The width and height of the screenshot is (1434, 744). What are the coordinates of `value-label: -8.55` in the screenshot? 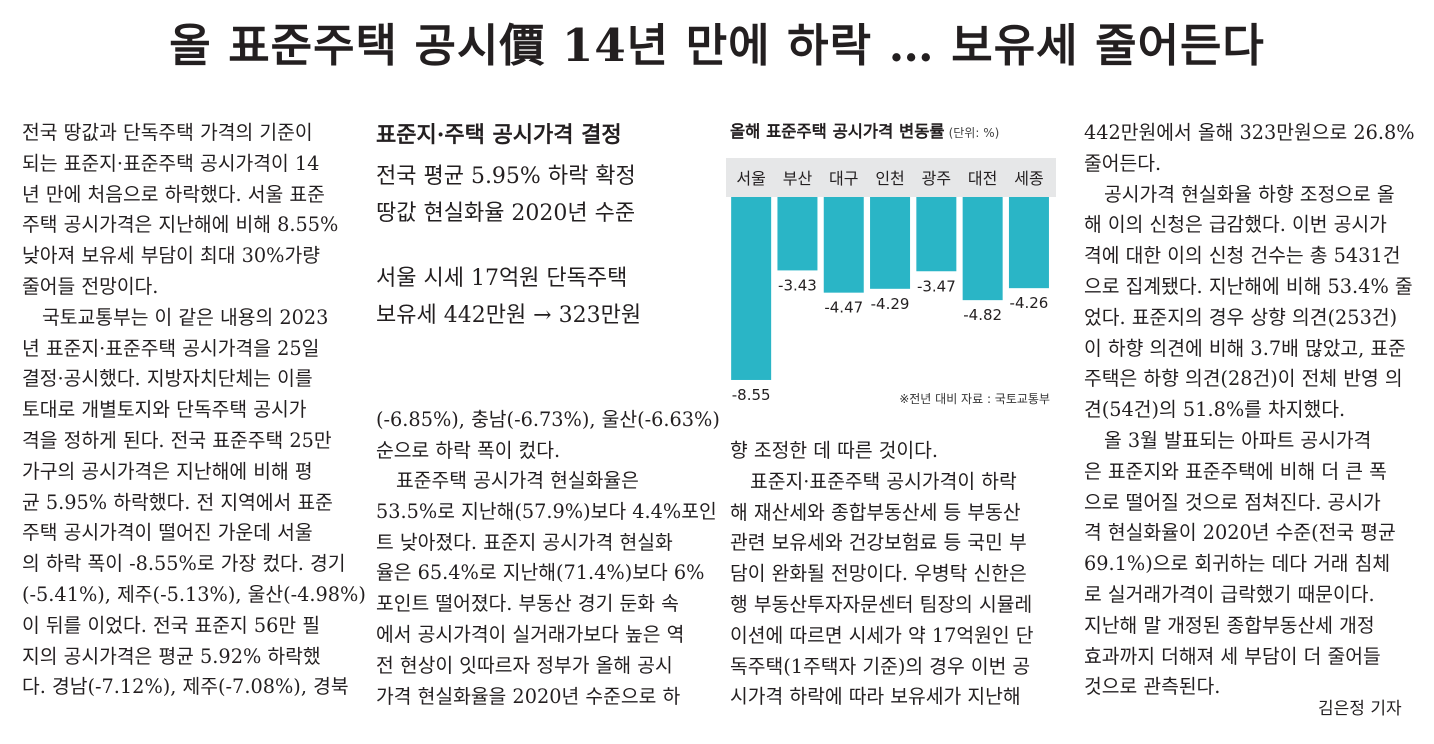 It's located at (751, 395).